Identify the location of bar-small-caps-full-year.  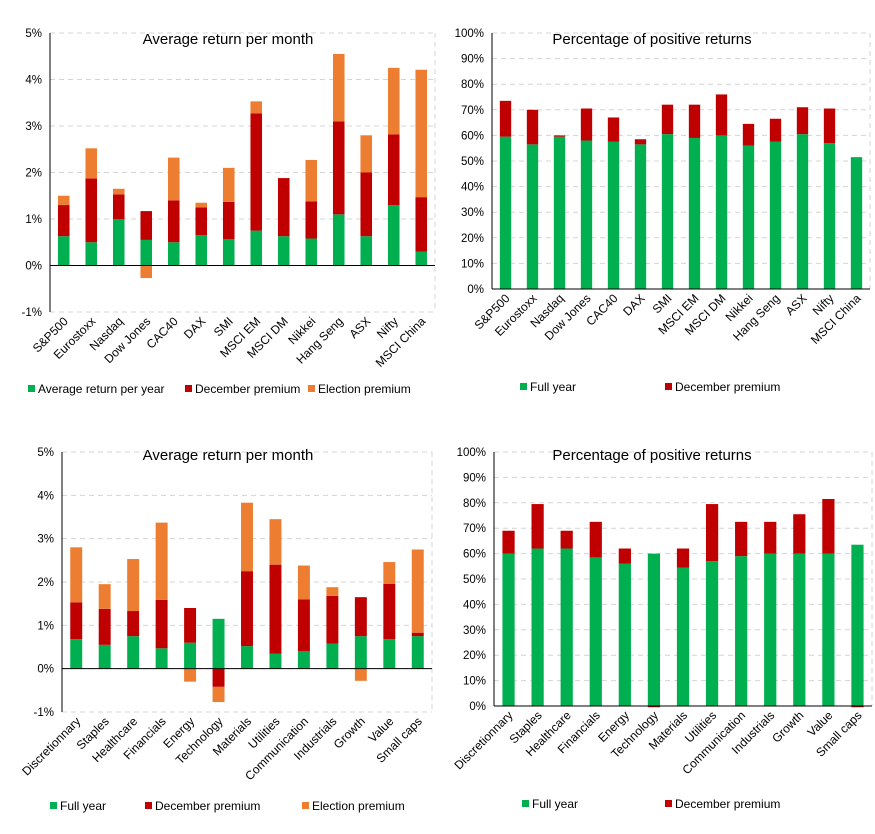
(418, 652).